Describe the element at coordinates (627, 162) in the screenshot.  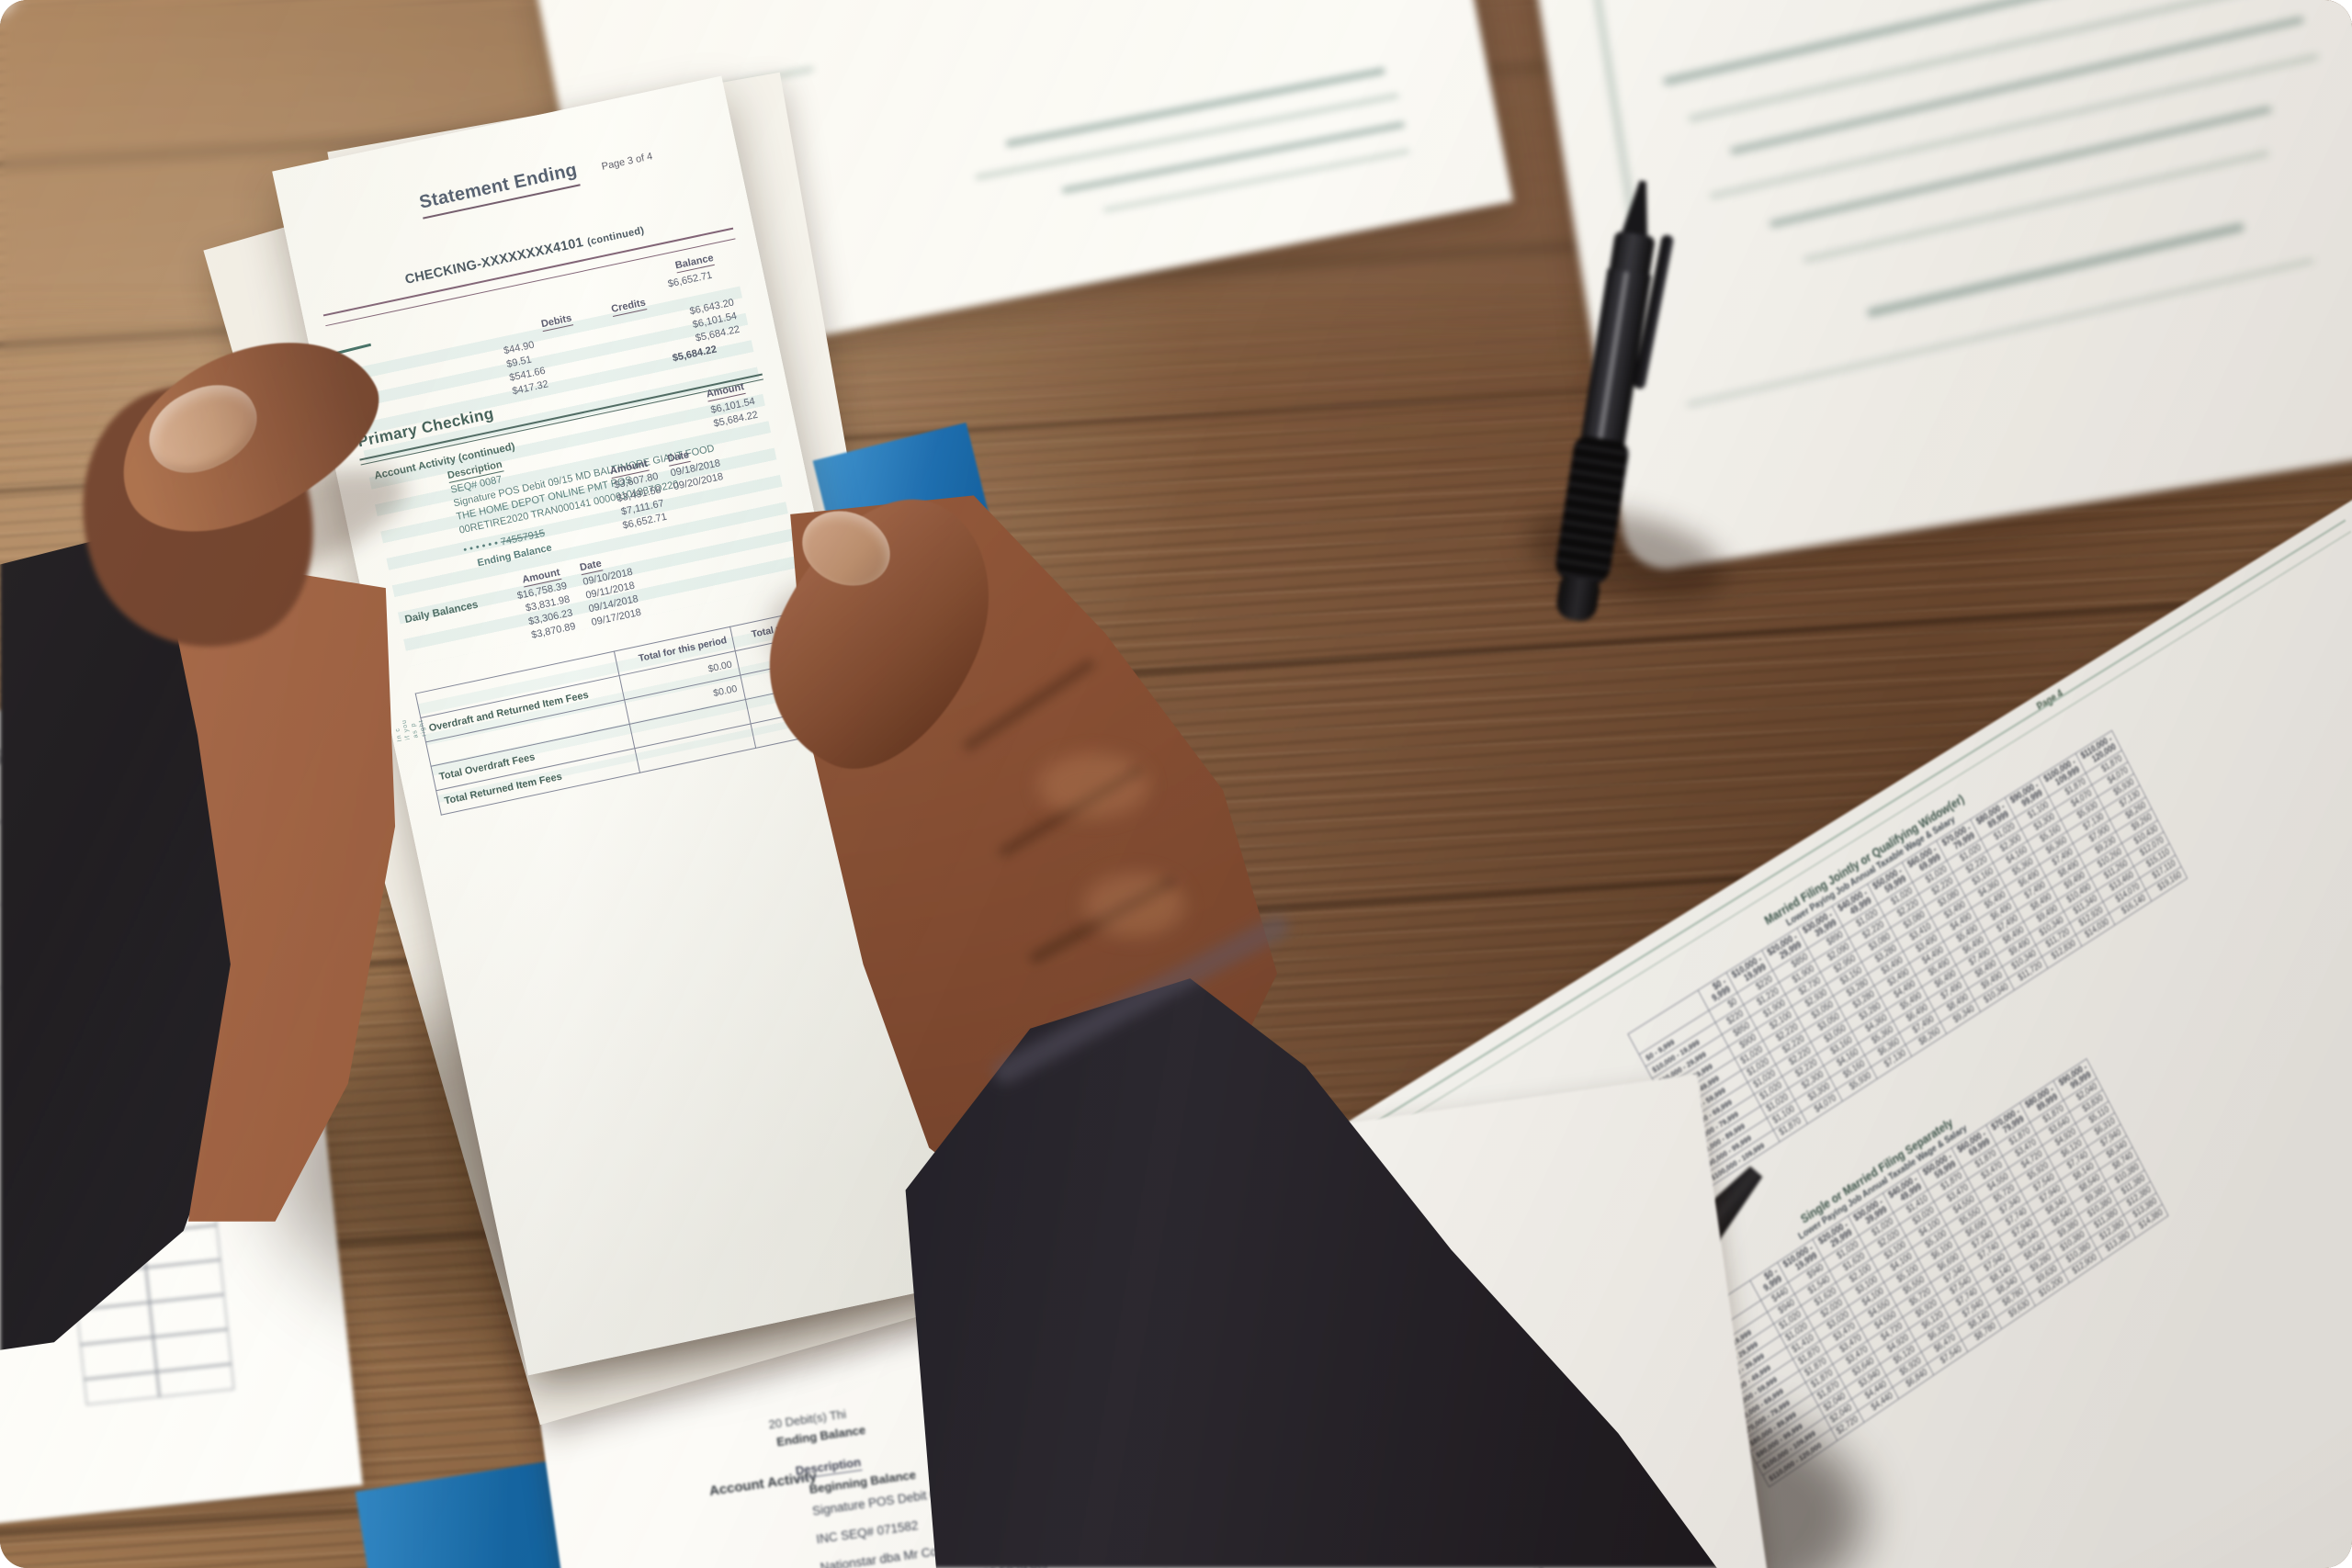
I see `page-indicator: Page 3 of 4` at that location.